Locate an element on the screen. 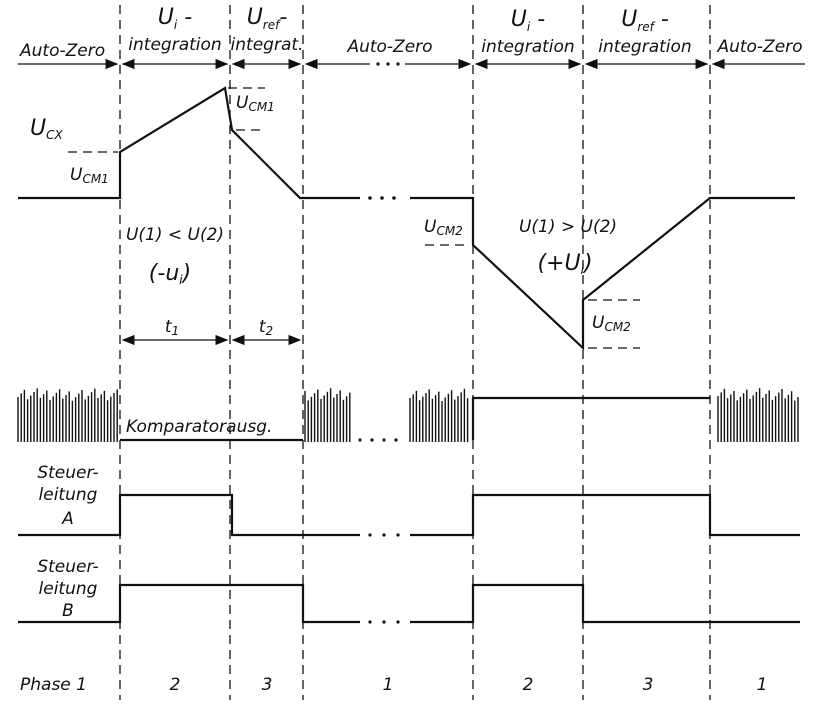 This screenshot has width=825, height=713. t1-label: t1 is located at coordinates (172, 327).